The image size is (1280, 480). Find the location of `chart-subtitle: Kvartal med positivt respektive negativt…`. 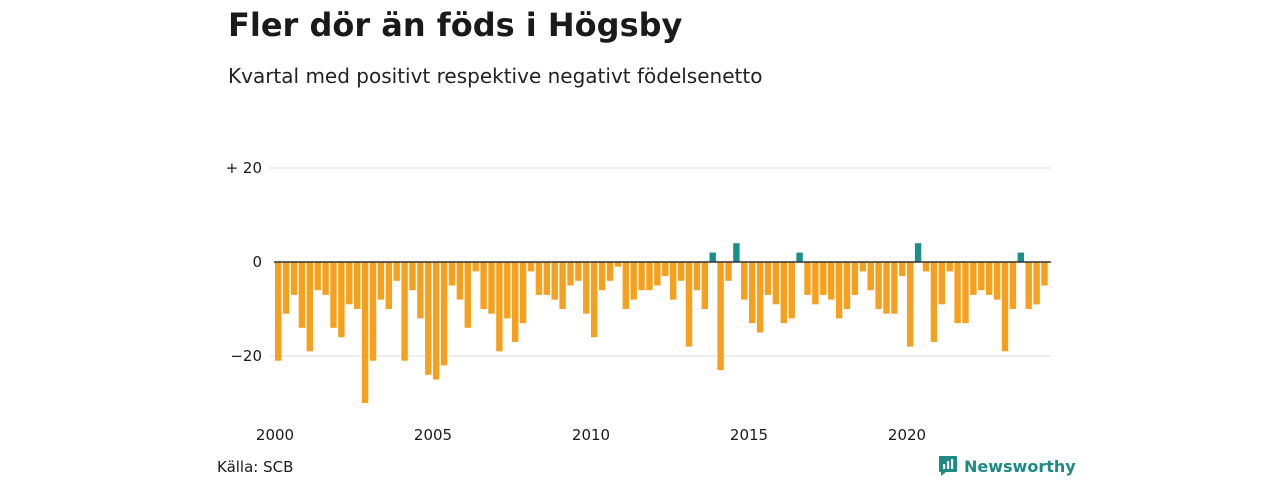

chart-subtitle: Kvartal med positivt respektive negativt… is located at coordinates (495, 76).